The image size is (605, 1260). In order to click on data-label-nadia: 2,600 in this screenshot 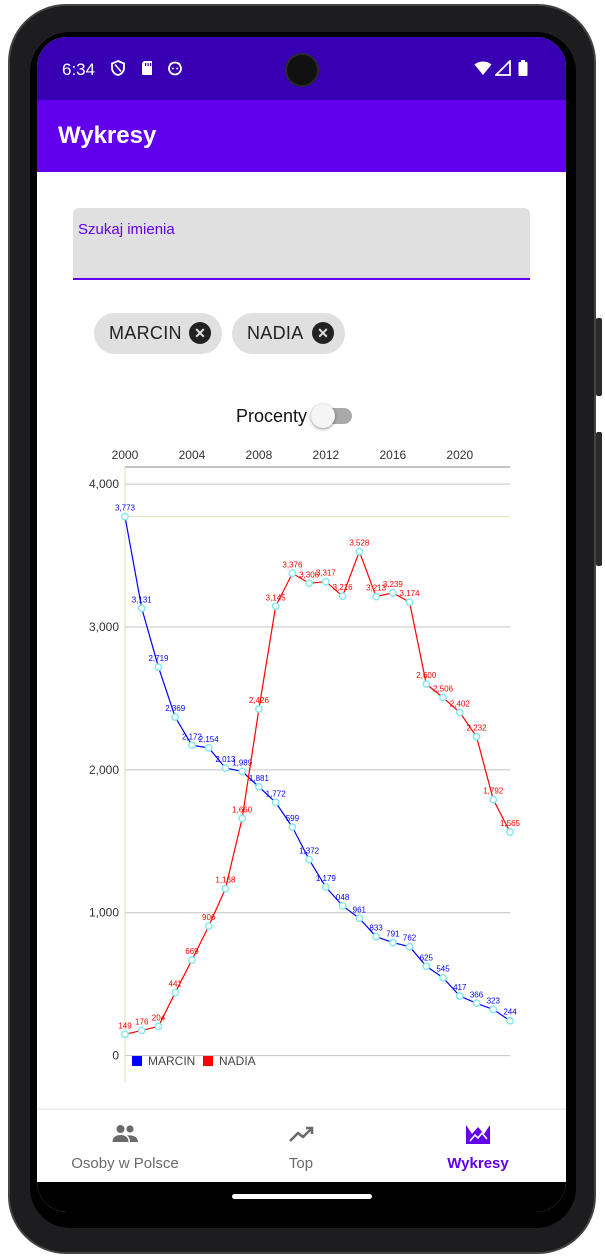, I will do `click(426, 675)`.